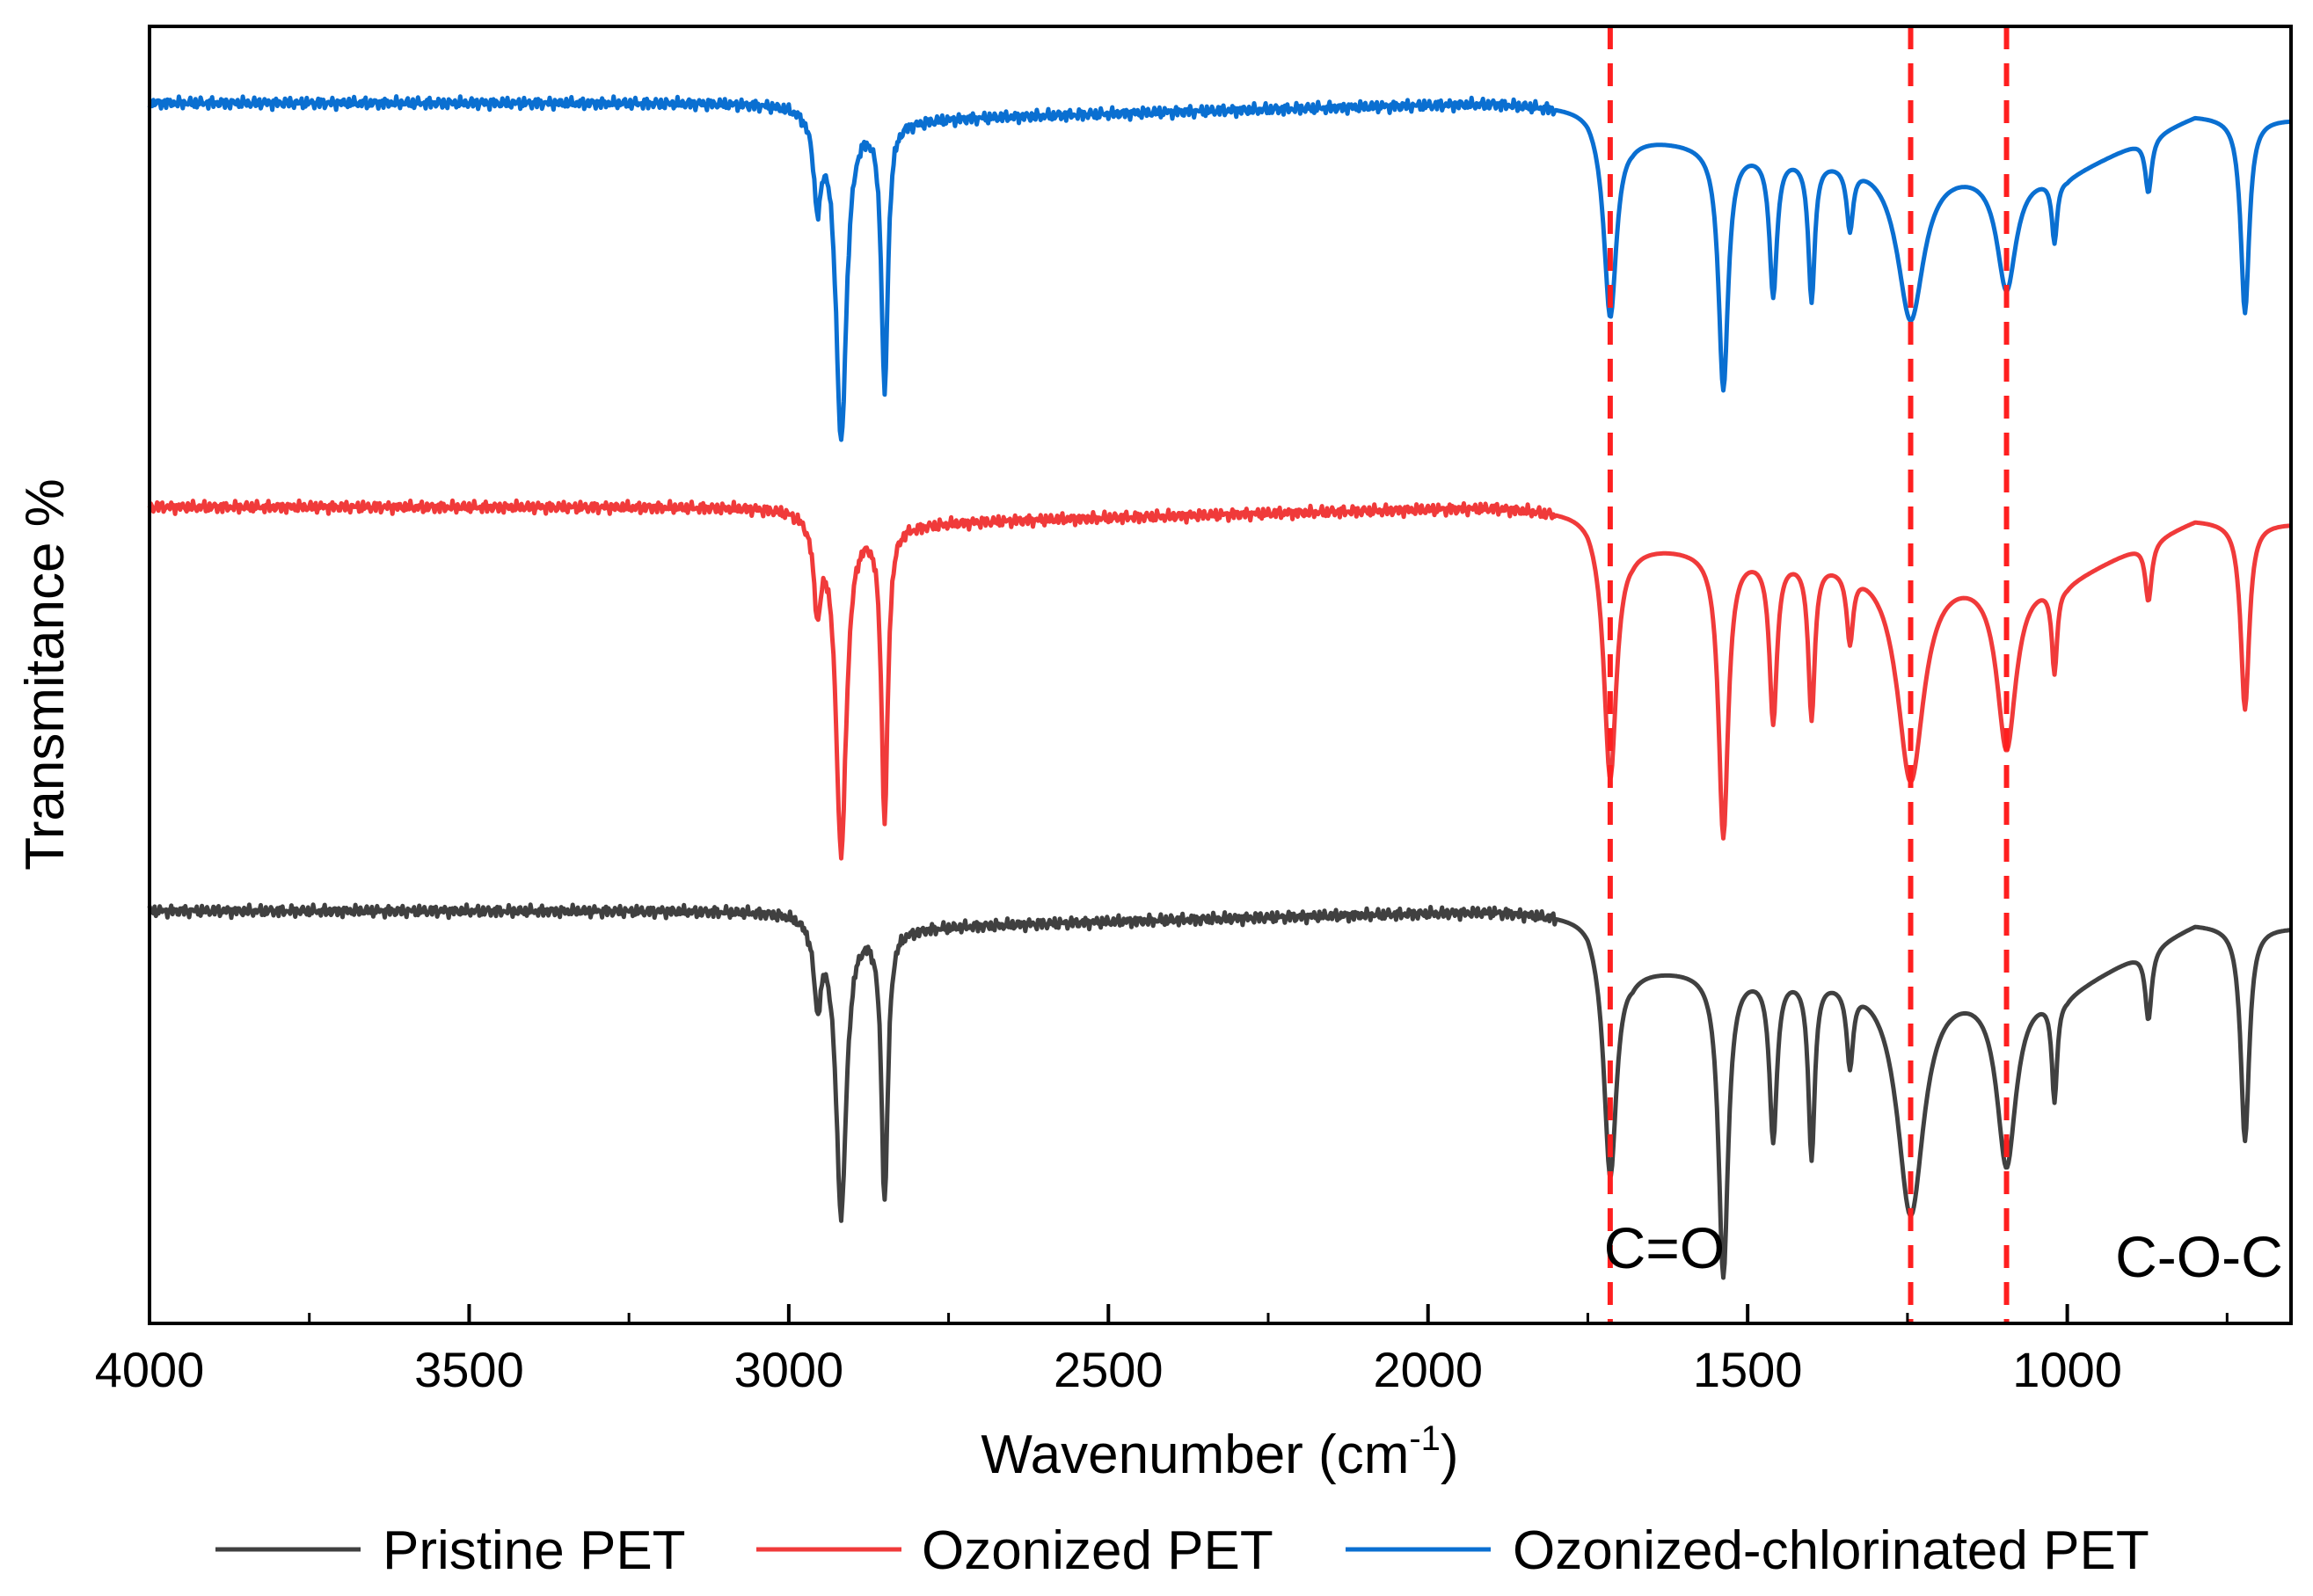  What do you see at coordinates (469, 1369) in the screenshot?
I see `x-tick-label: 3500` at bounding box center [469, 1369].